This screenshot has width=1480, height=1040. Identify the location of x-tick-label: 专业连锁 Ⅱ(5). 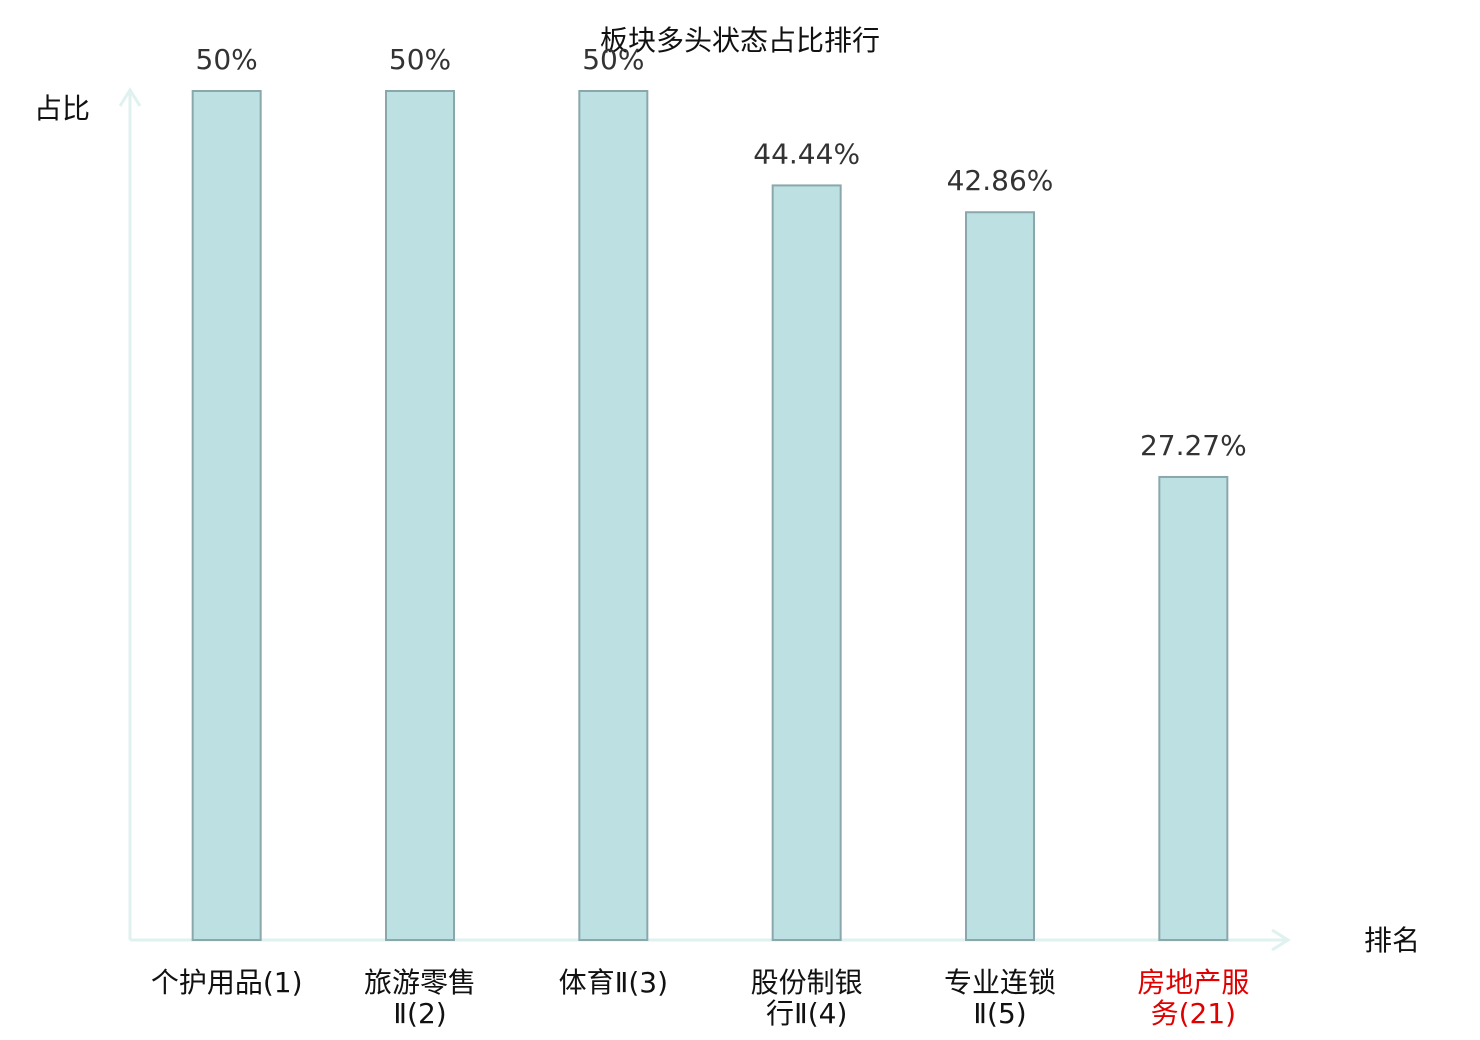
(1000, 998).